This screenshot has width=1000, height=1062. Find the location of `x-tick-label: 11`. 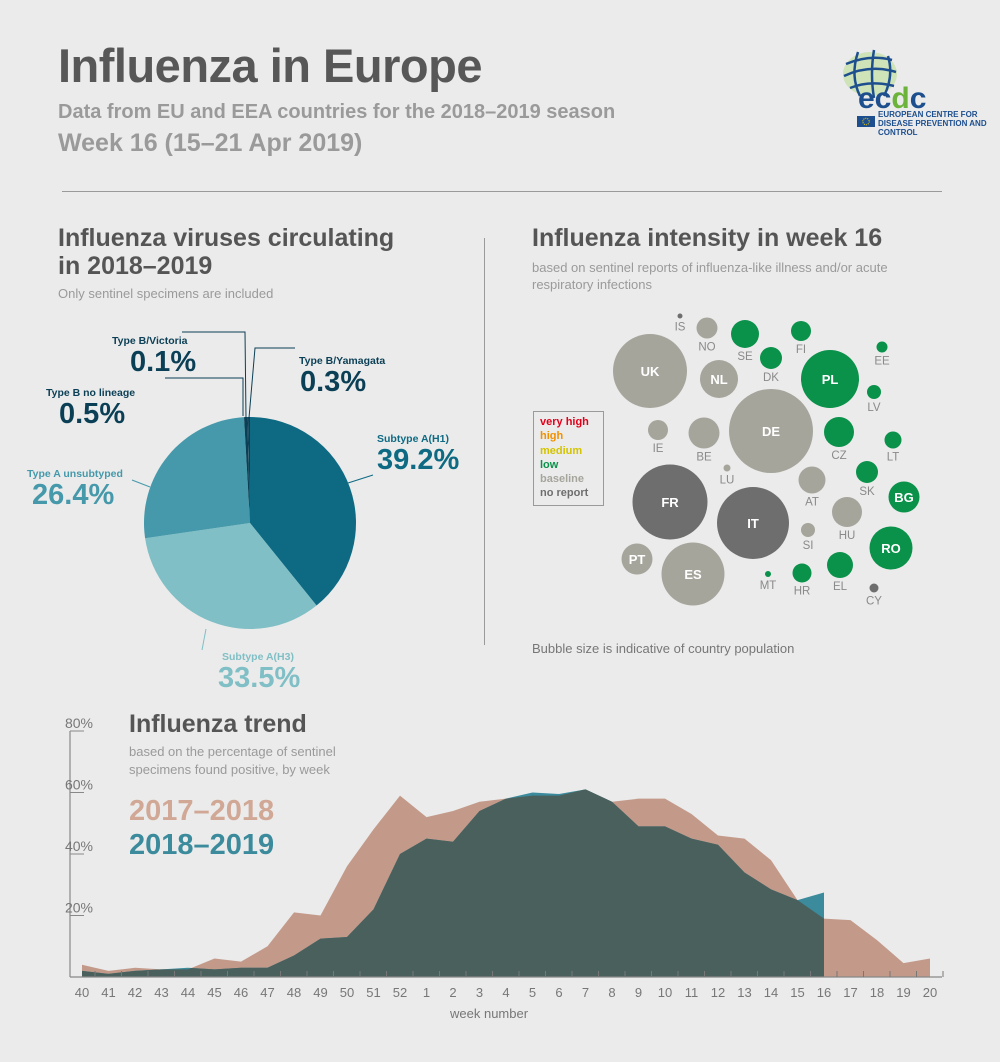

x-tick-label: 11 is located at coordinates (692, 992).